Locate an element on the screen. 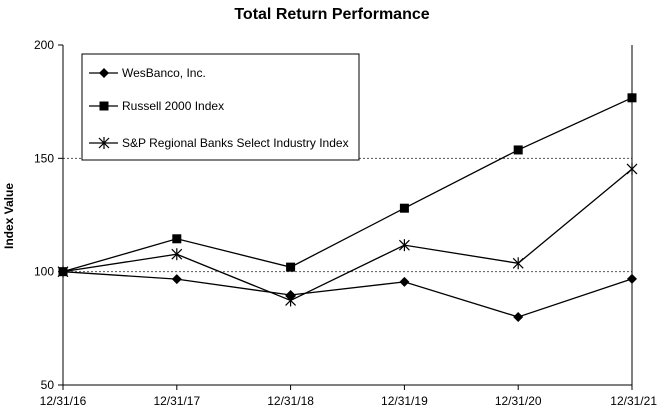 The width and height of the screenshot is (659, 412). legend-box is located at coordinates (220, 107).